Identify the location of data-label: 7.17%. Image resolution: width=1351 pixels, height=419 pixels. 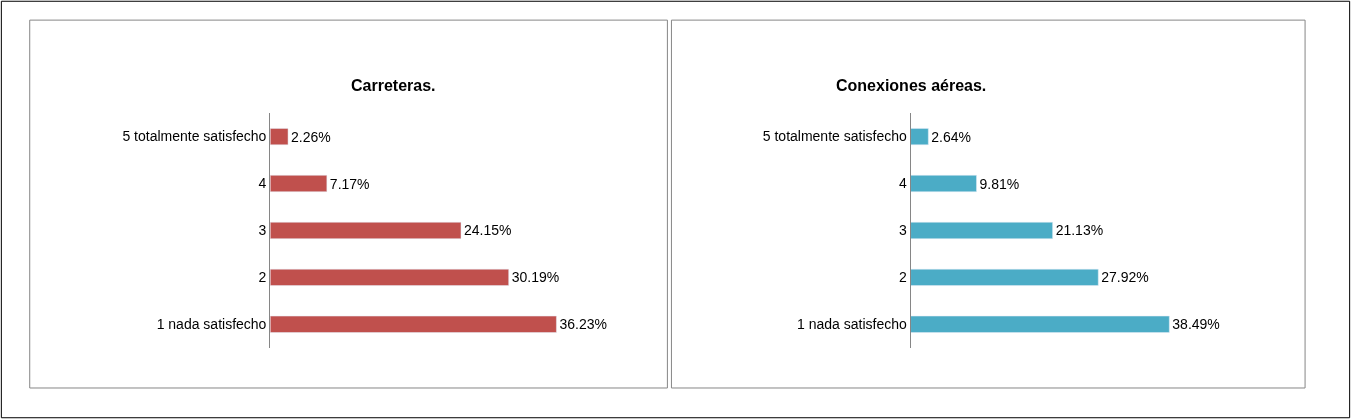
(349, 183).